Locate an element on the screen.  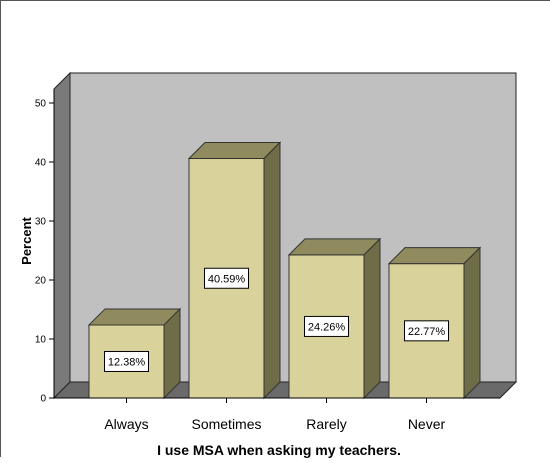
data-label: 22.77% is located at coordinates (427, 332).